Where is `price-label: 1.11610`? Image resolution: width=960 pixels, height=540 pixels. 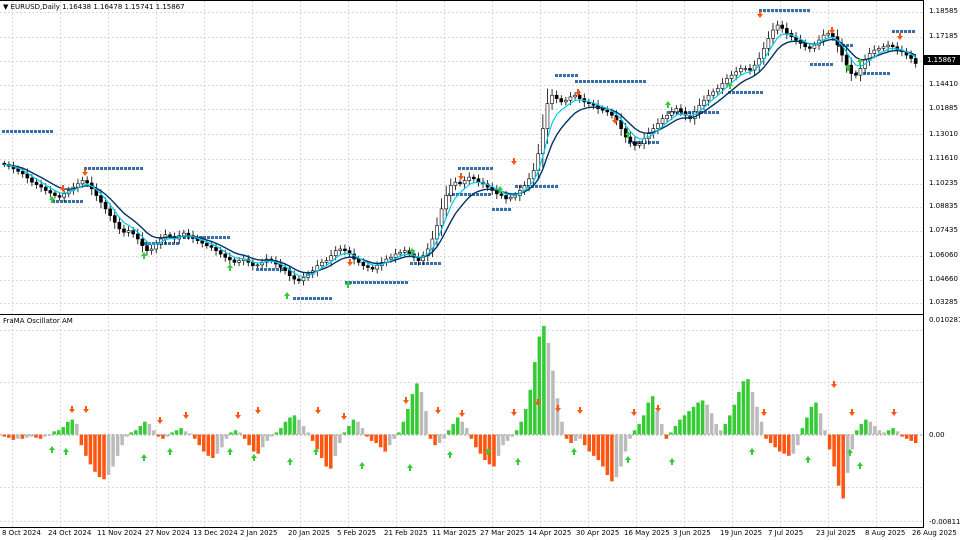
price-label: 1.11610 is located at coordinates (943, 158).